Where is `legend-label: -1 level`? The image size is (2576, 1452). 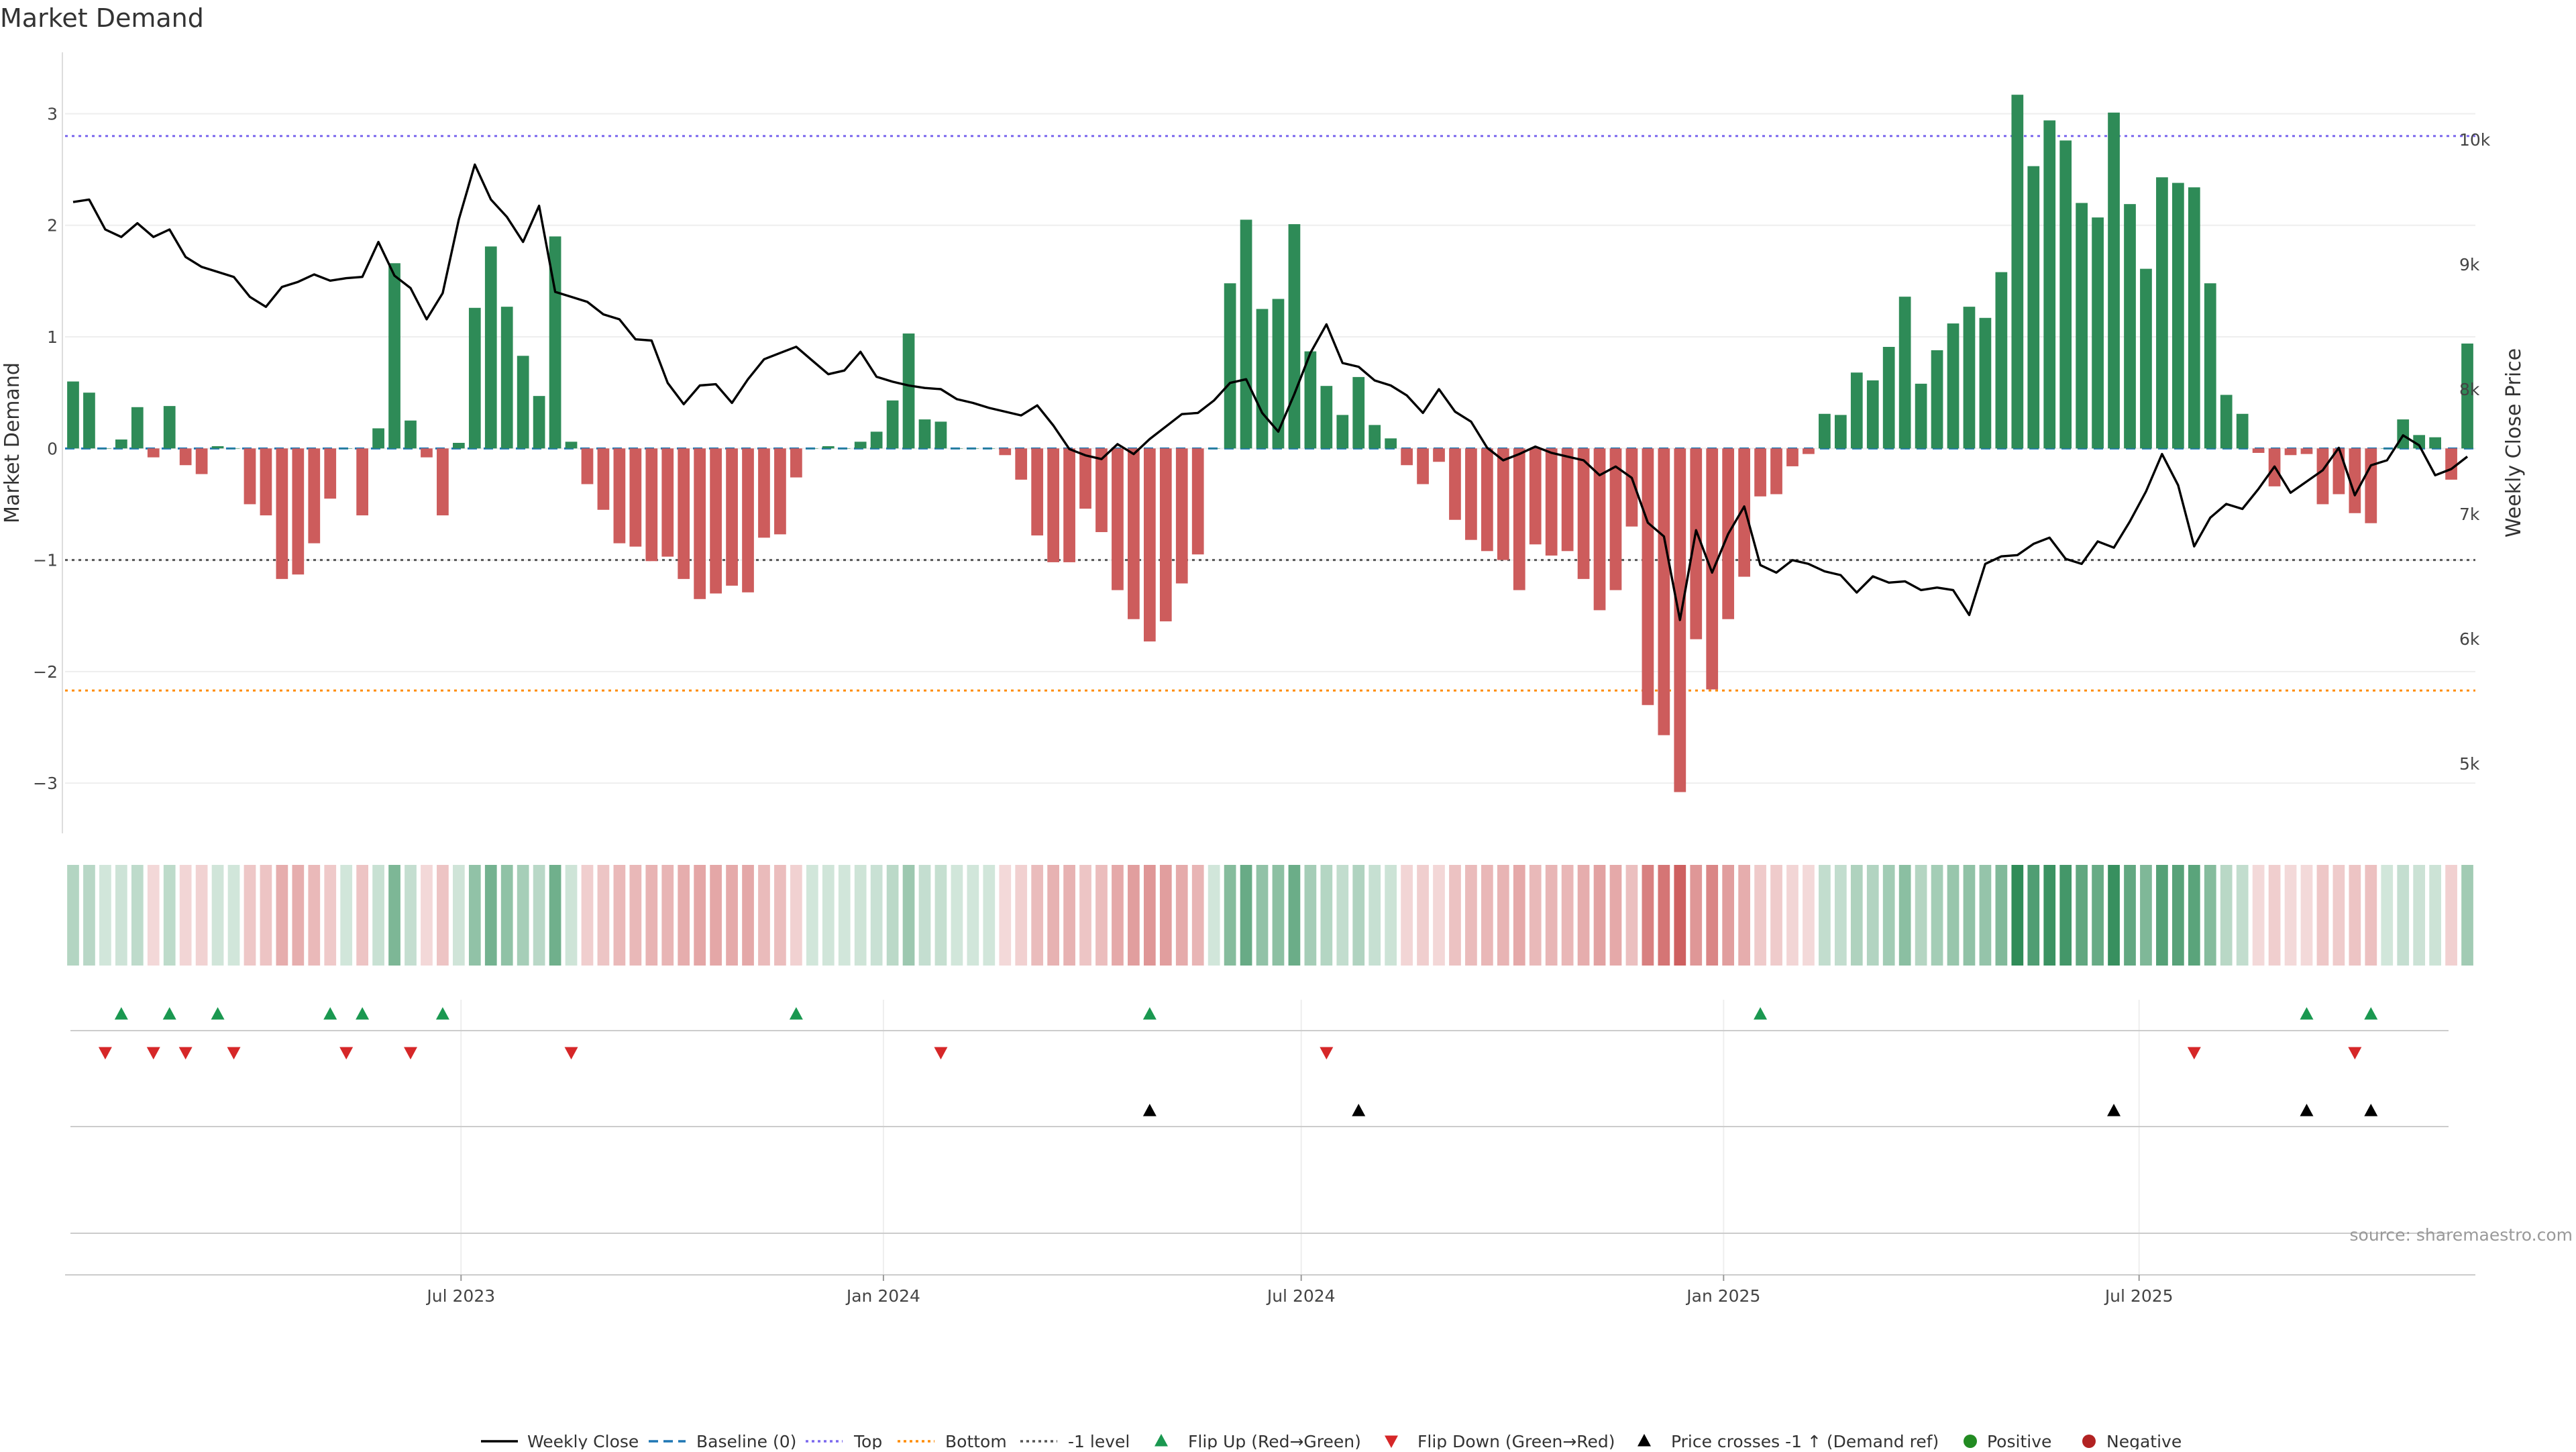
legend-label: -1 level is located at coordinates (1099, 1440).